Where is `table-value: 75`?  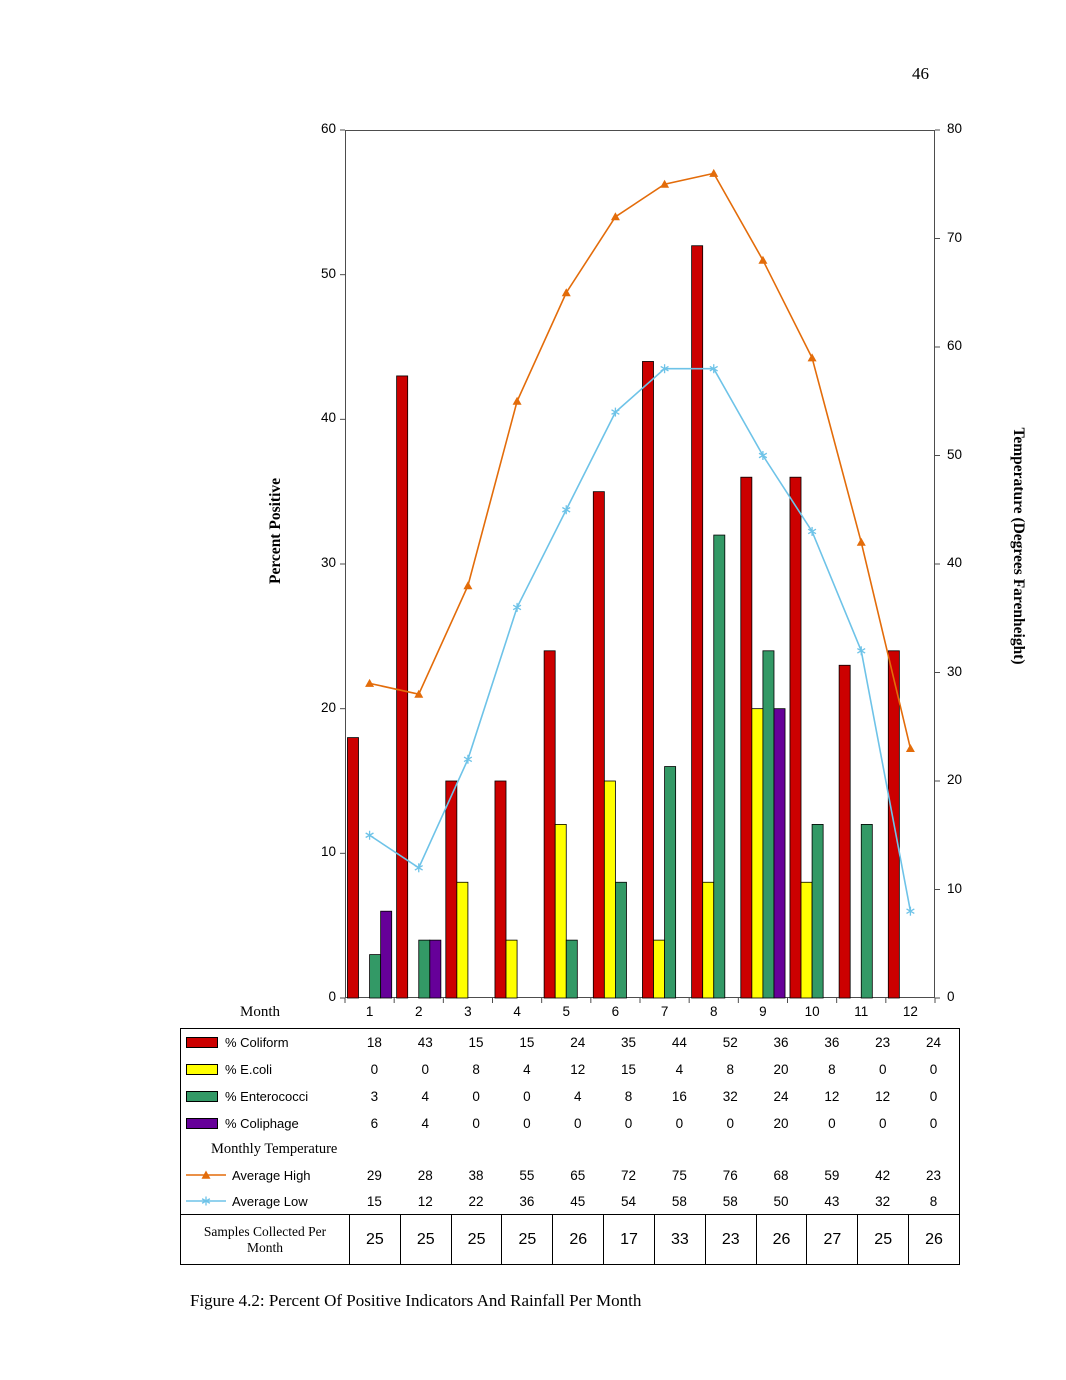
table-value: 75 is located at coordinates (679, 1175).